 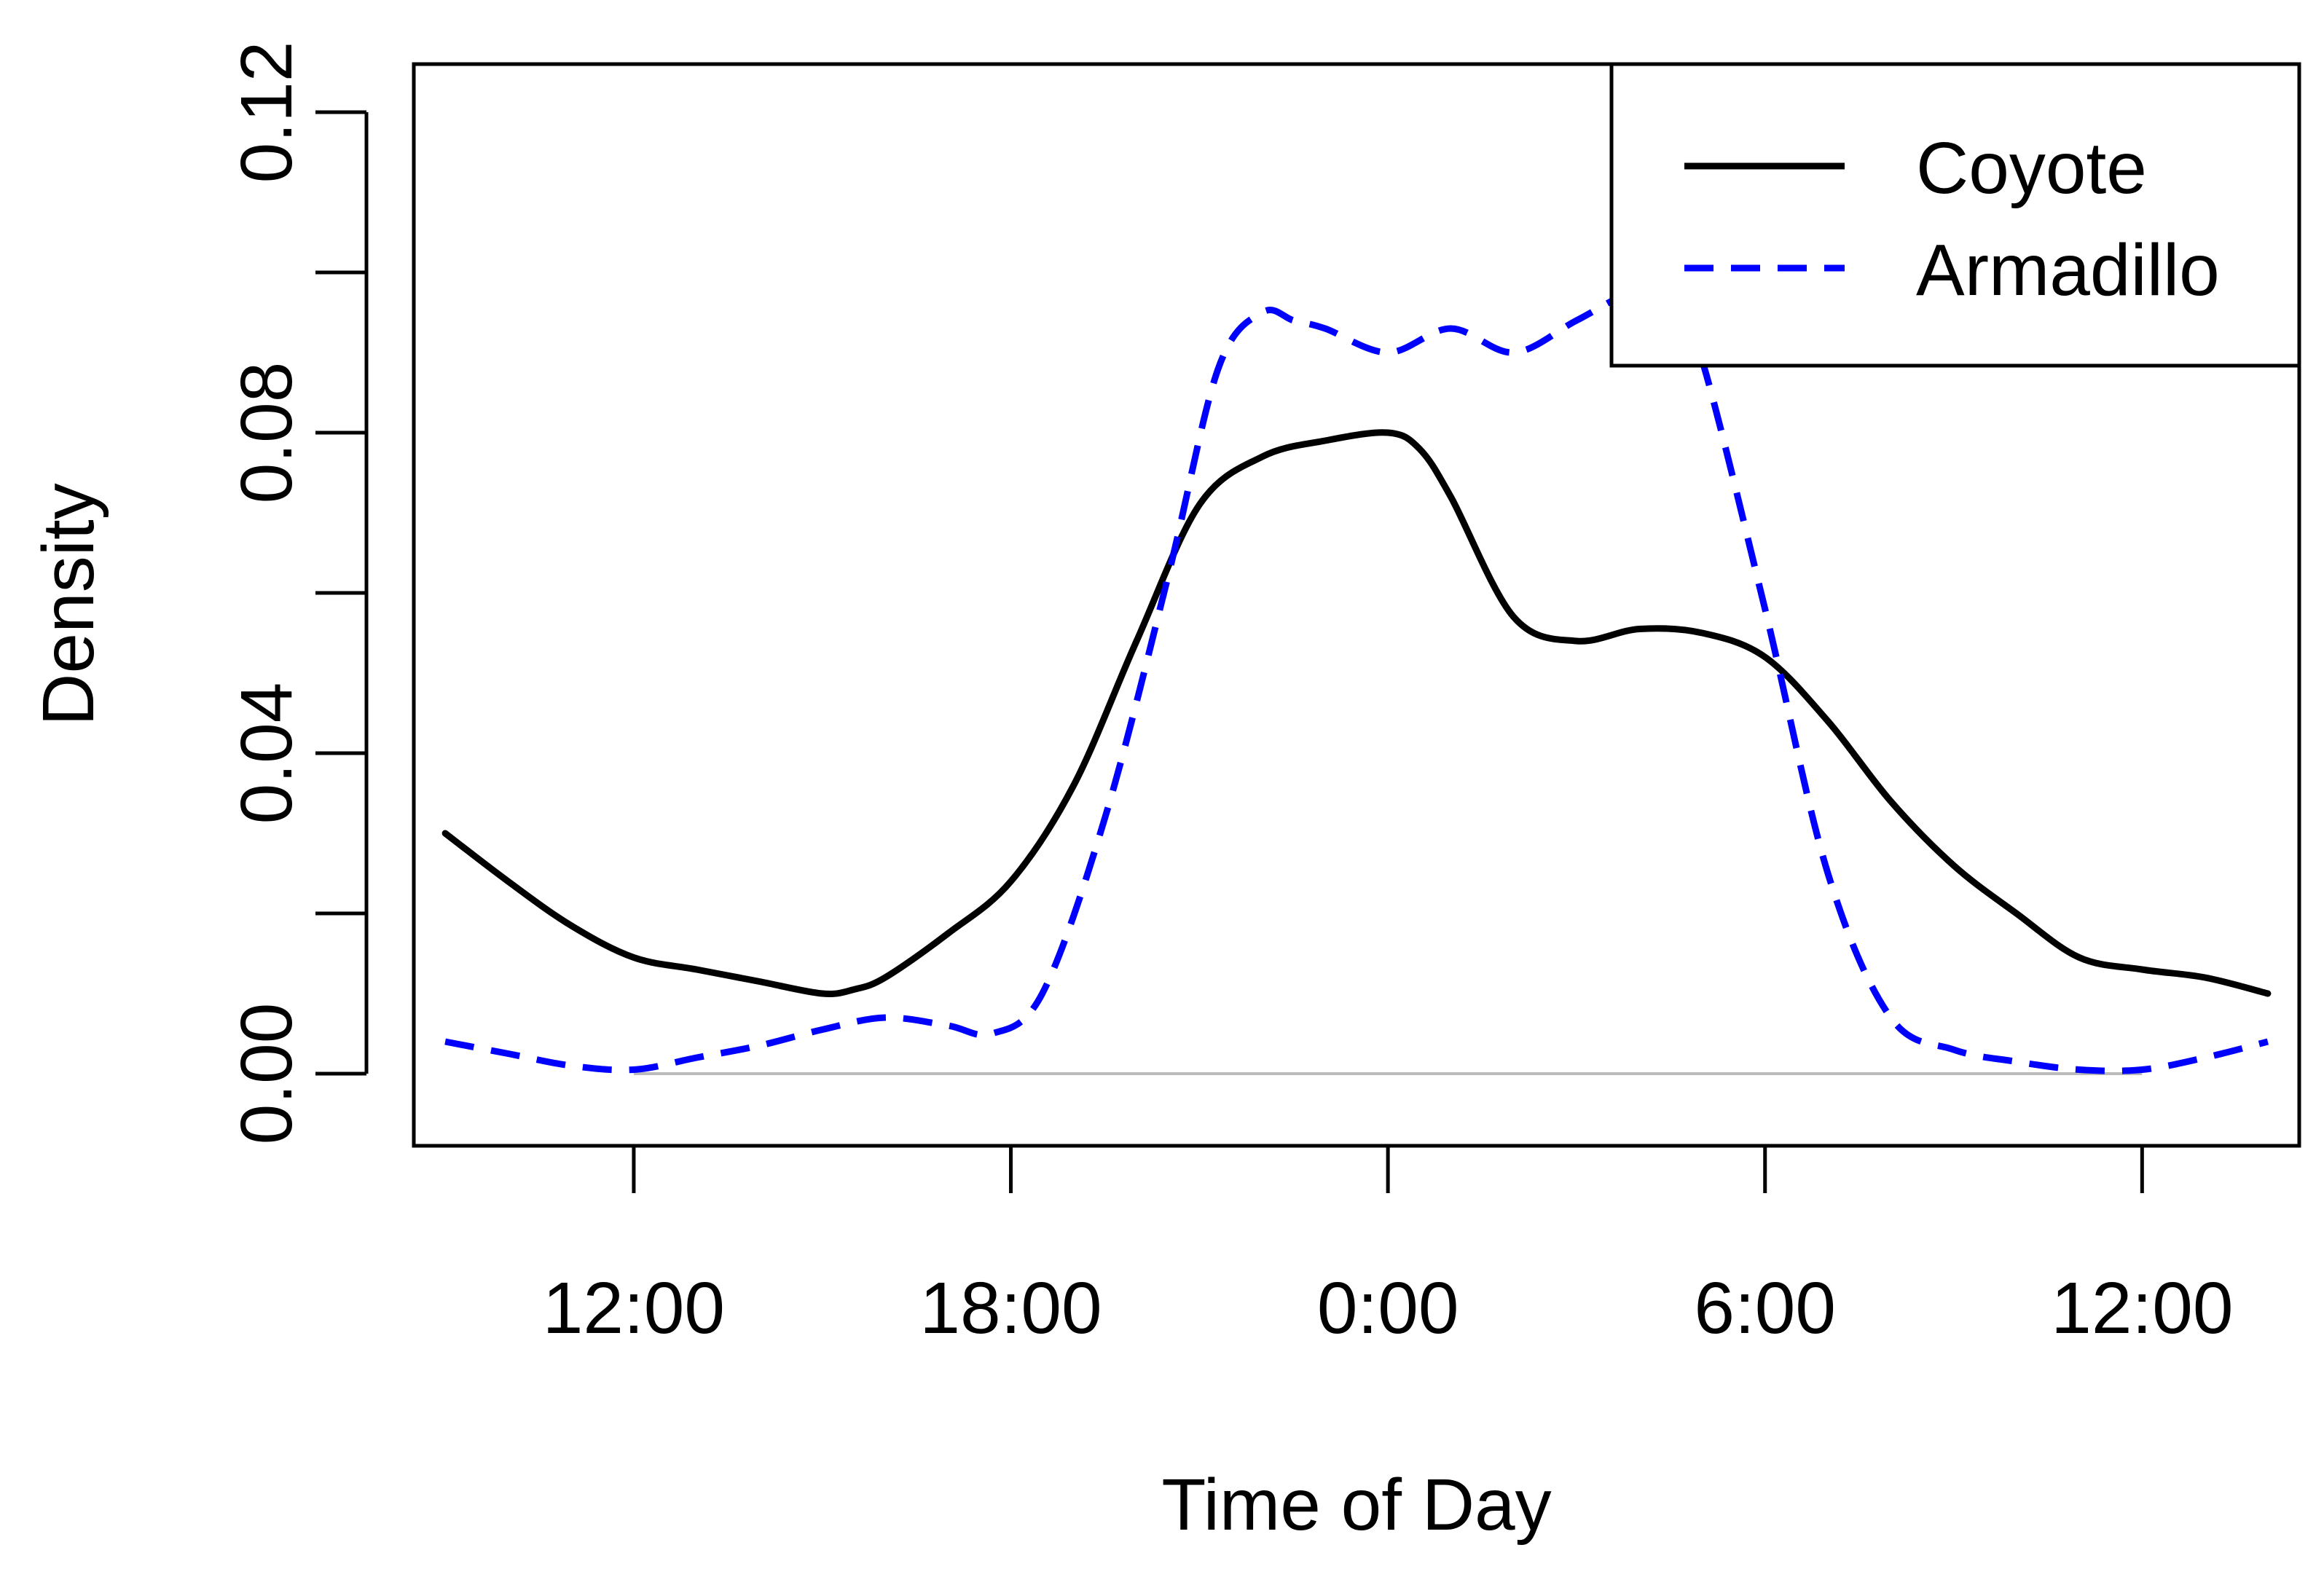 I want to click on legend-box, so click(x=1955, y=215).